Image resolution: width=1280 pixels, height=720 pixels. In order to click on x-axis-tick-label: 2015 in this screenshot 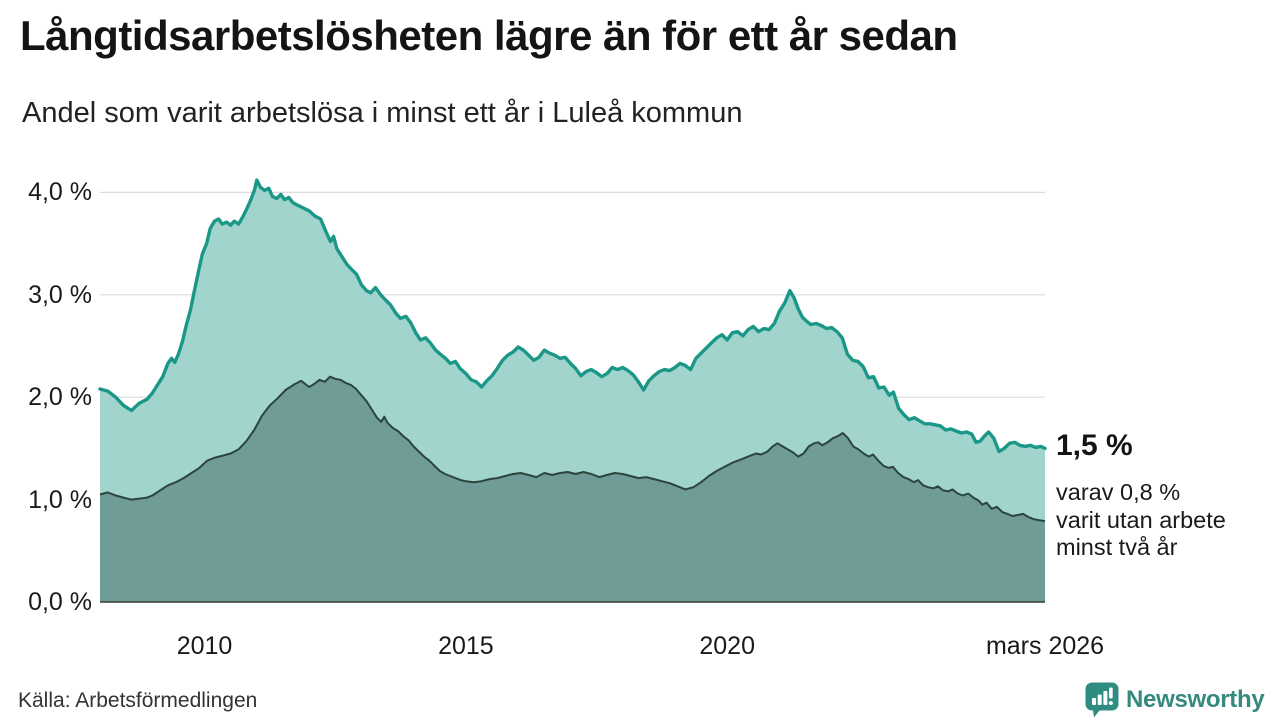, I will do `click(466, 646)`.